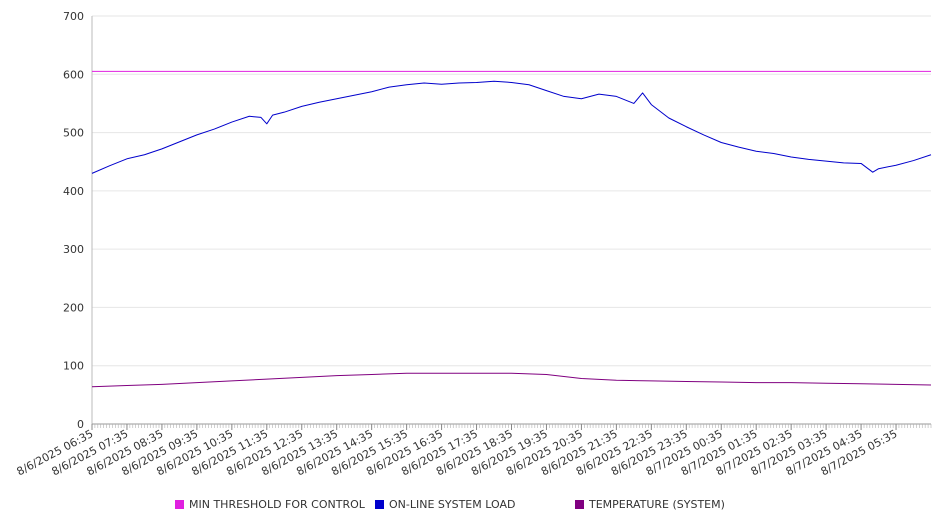 This screenshot has width=946, height=526. I want to click on legend-swatch-min-threshold, so click(179, 504).